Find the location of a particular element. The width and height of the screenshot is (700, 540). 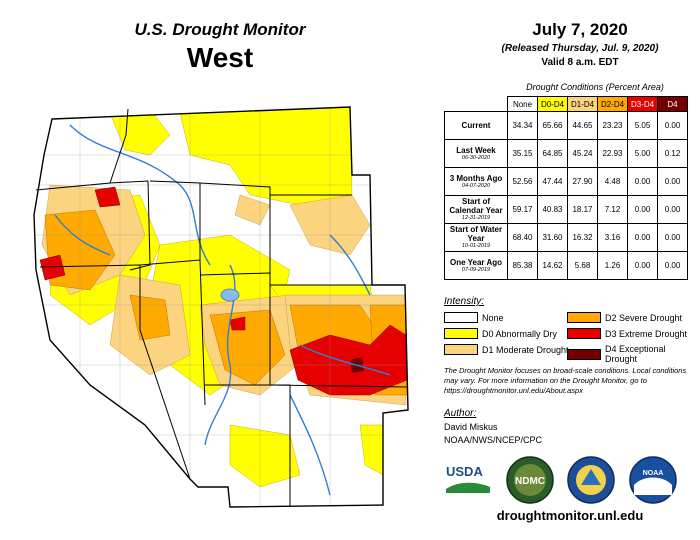

row-date: 04-07-2020 is located at coordinates (476, 185).